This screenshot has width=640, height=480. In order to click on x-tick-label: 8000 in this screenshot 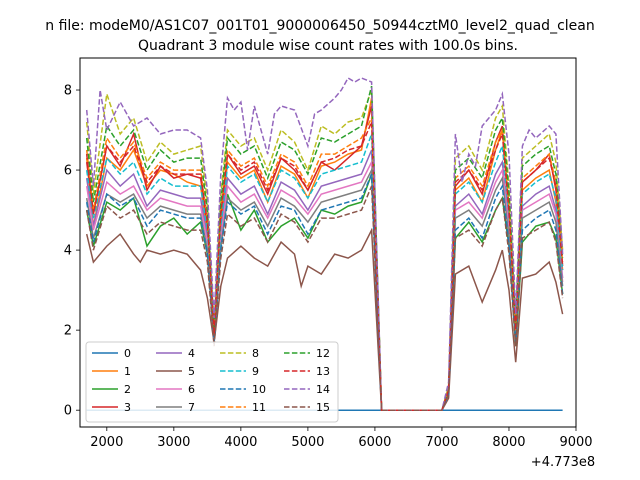, I will do `click(508, 442)`.